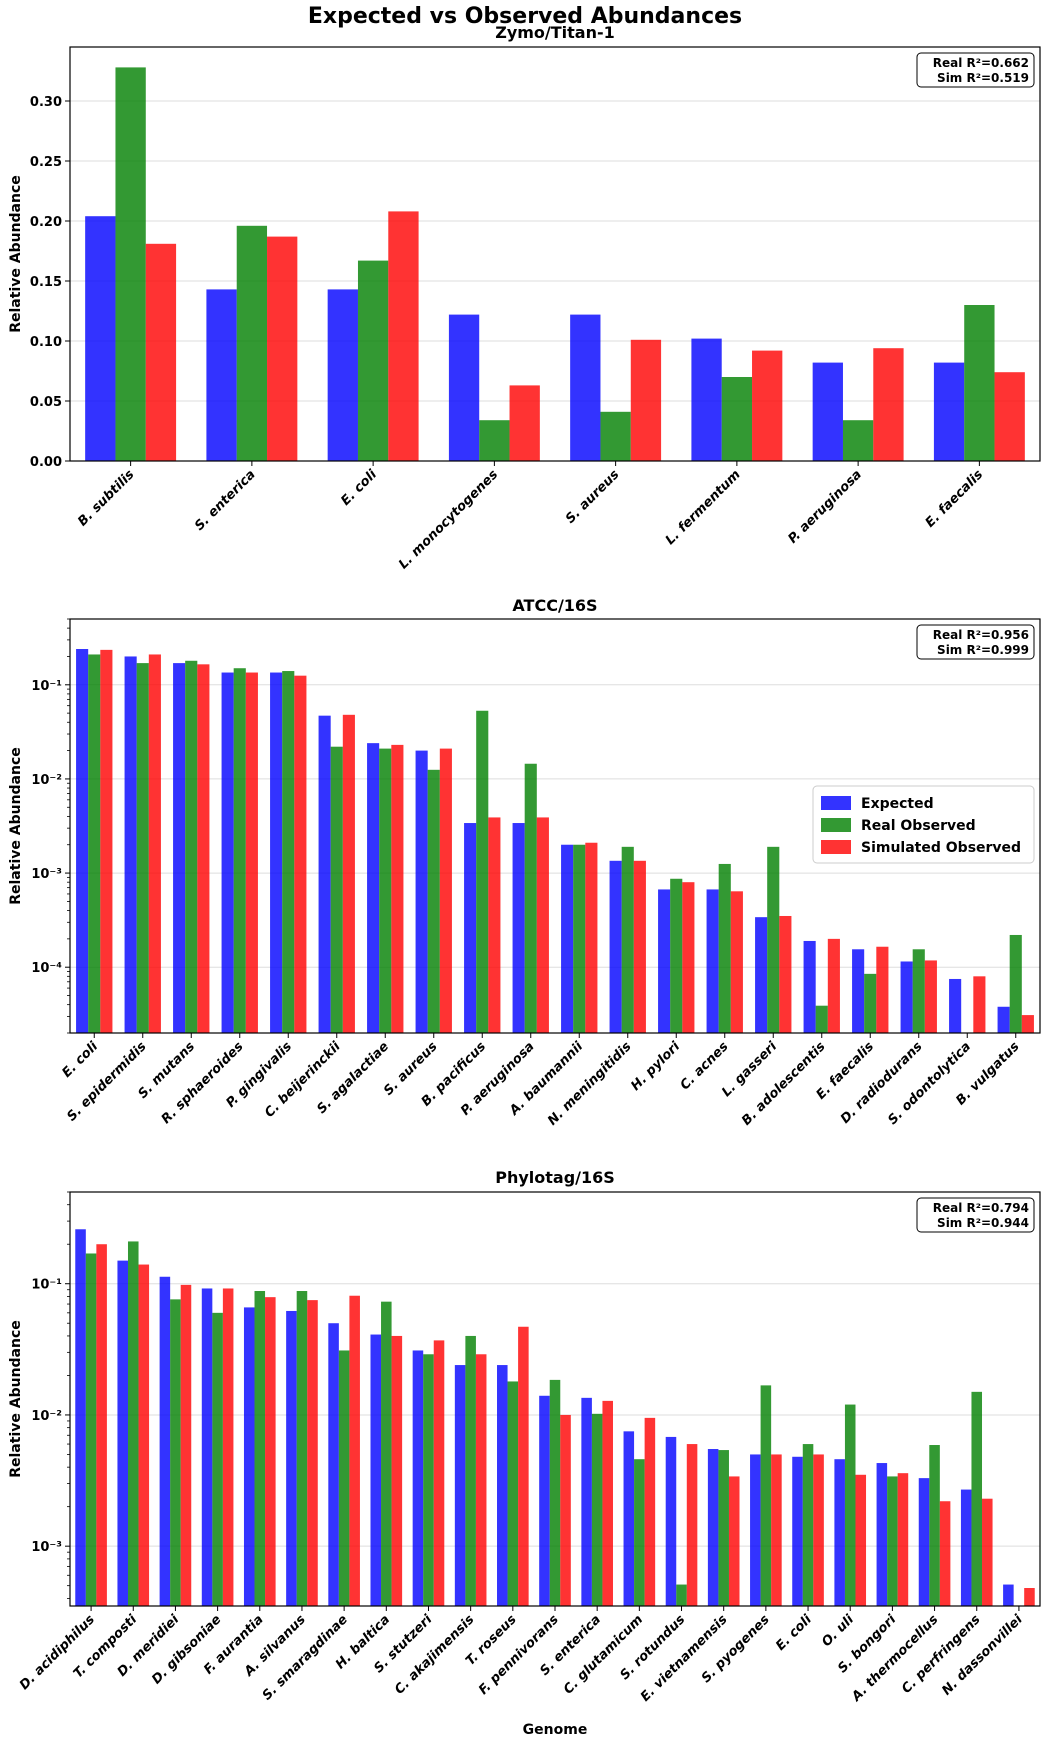 This screenshot has height=1741, width=1050. I want to click on r2-sim-label: Sim R²=0.519, so click(983, 78).